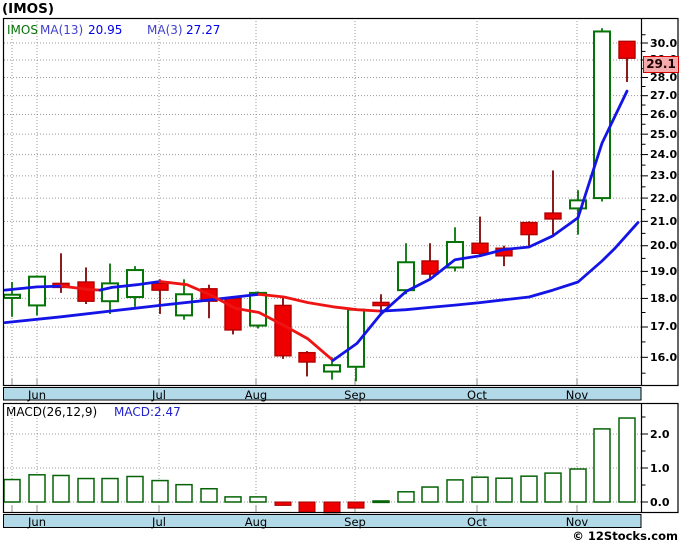 This screenshot has height=546, width=680. Describe the element at coordinates (147, 412) in the screenshot. I see `macd-legend-value: MACD:2.47` at that location.